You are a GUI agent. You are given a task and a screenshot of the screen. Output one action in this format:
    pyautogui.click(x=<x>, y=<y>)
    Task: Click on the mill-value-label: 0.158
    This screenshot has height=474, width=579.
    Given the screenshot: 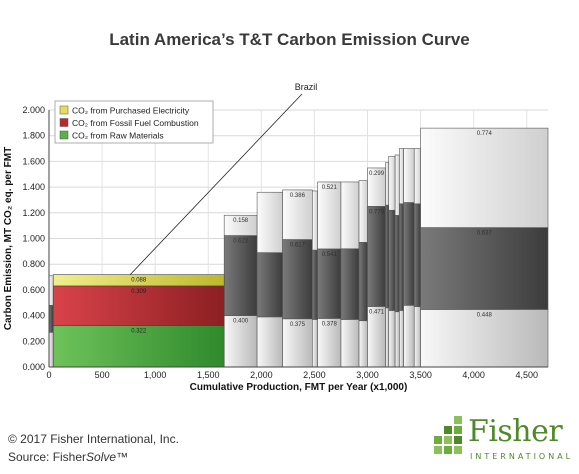 What is the action you would take?
    pyautogui.click(x=241, y=221)
    